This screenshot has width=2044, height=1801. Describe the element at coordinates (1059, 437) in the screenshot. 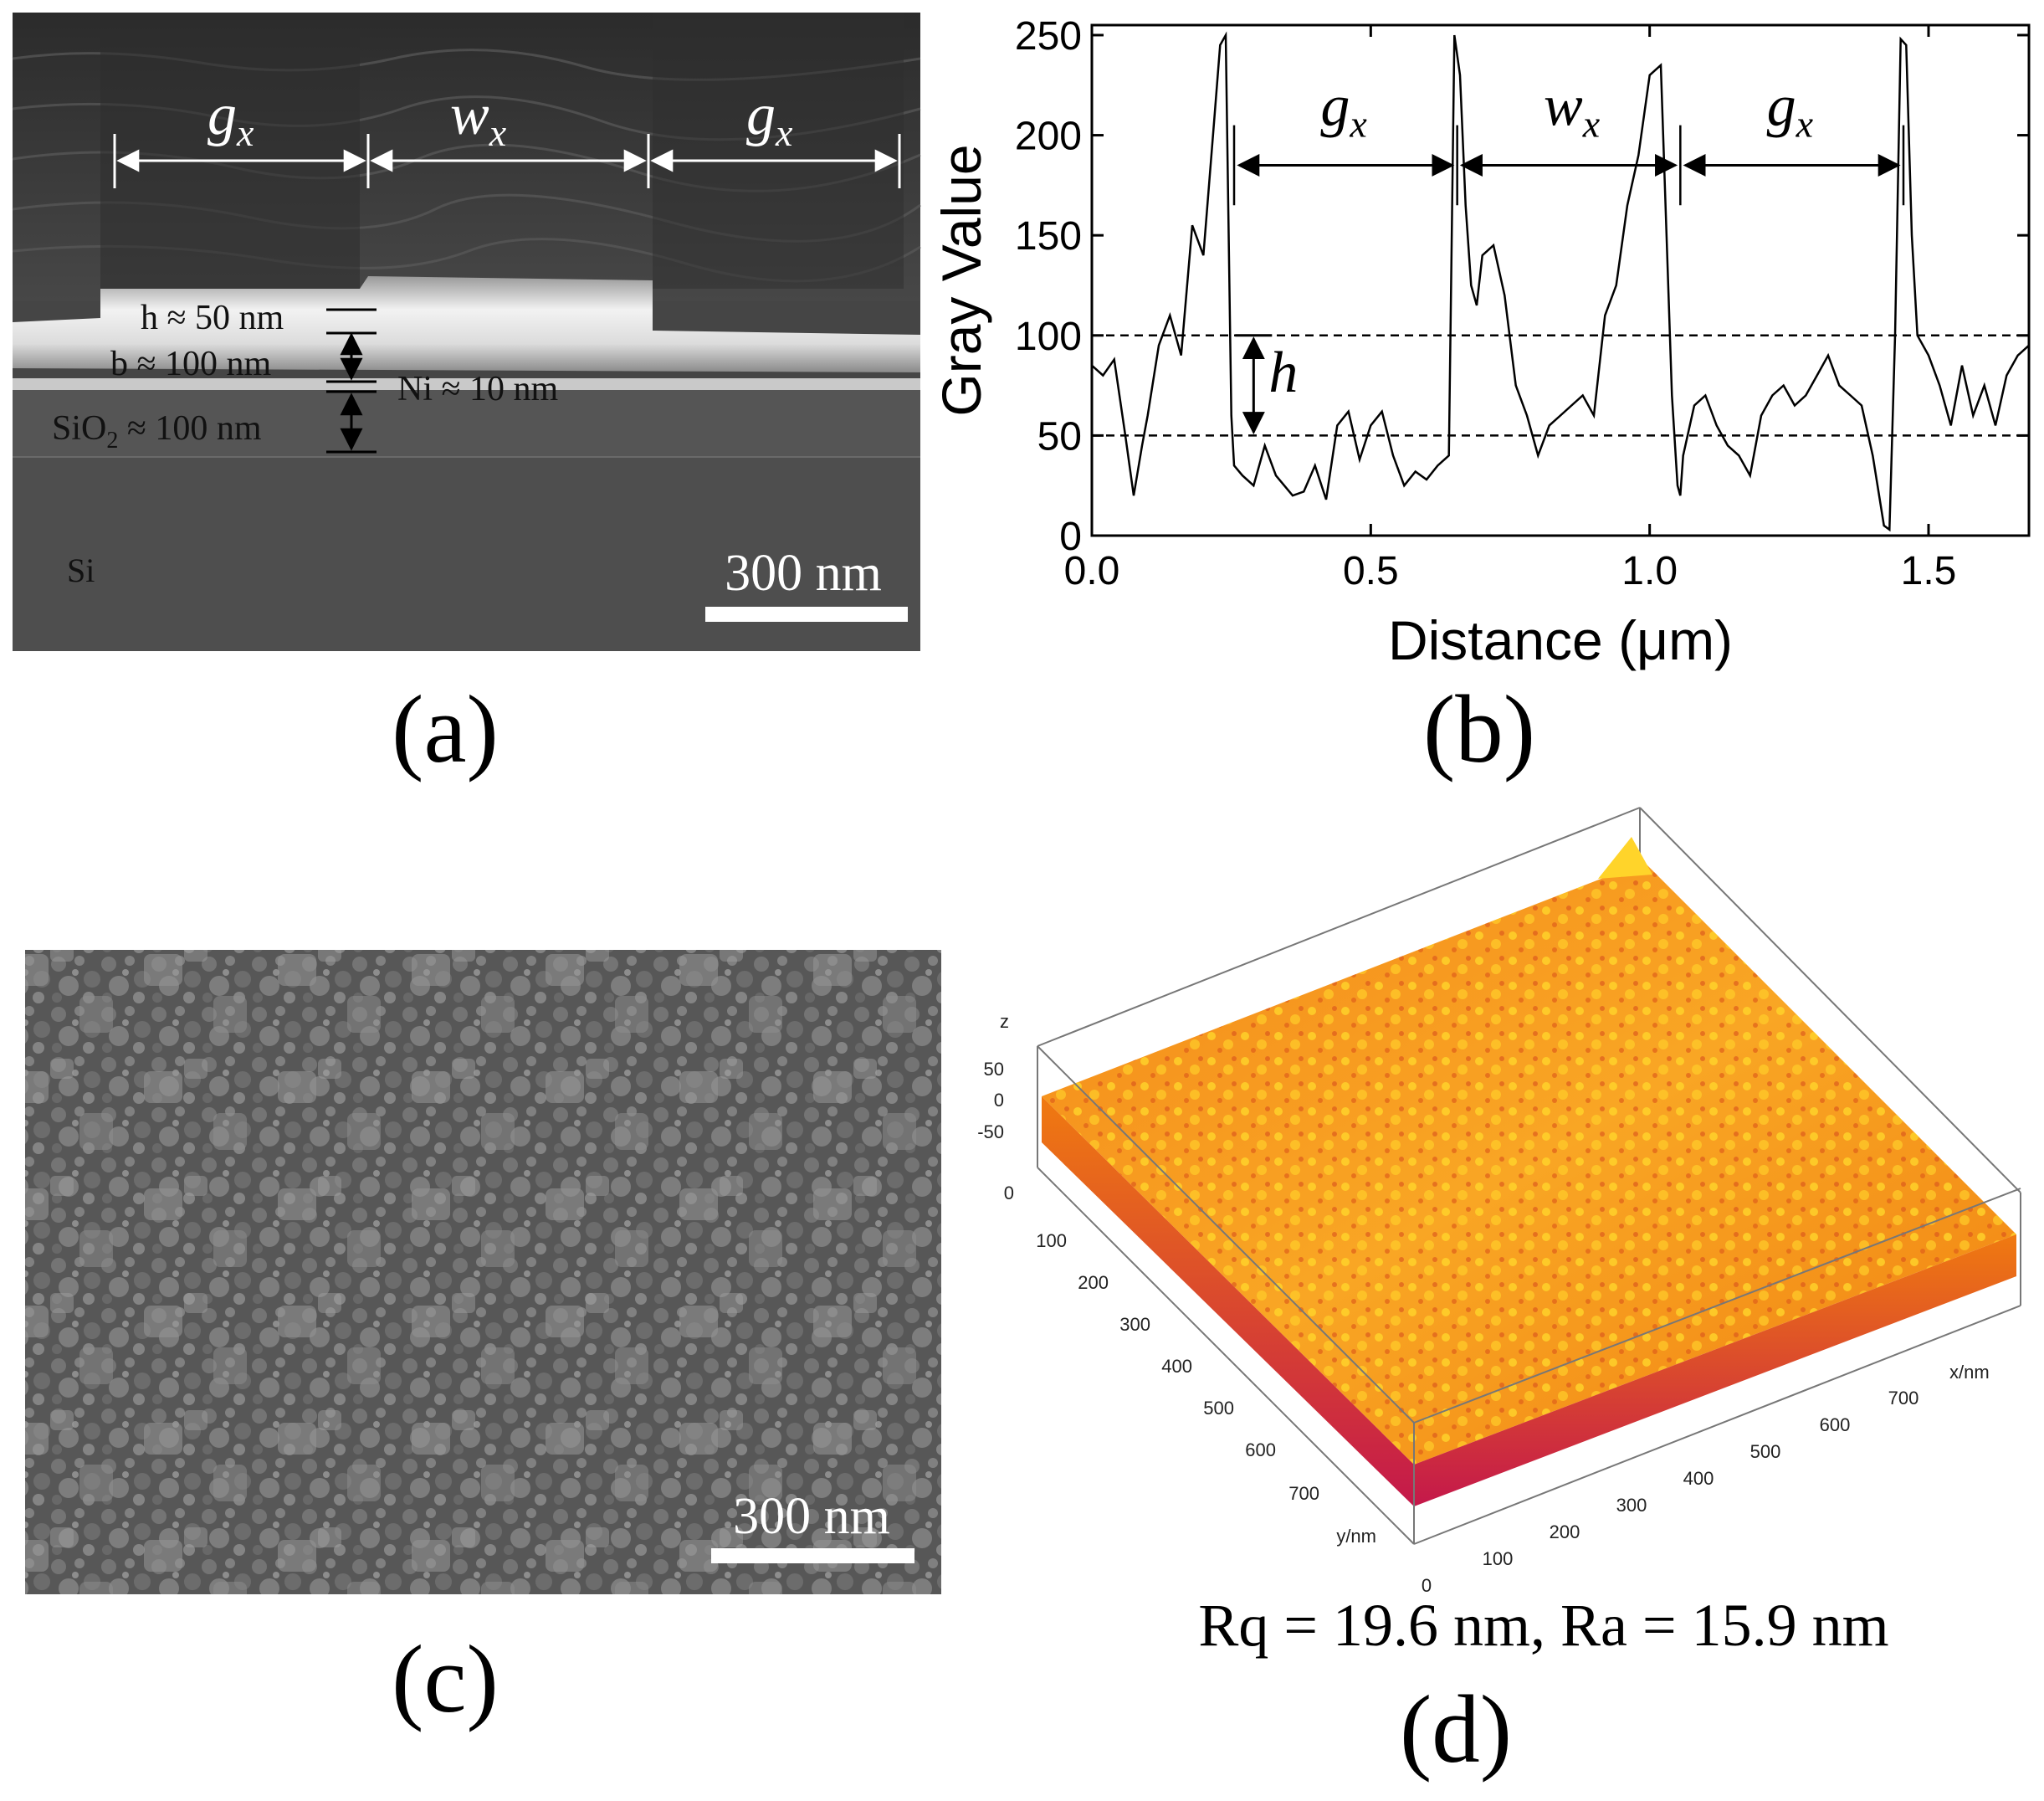

I see `chart-y-tick-label: 50` at that location.